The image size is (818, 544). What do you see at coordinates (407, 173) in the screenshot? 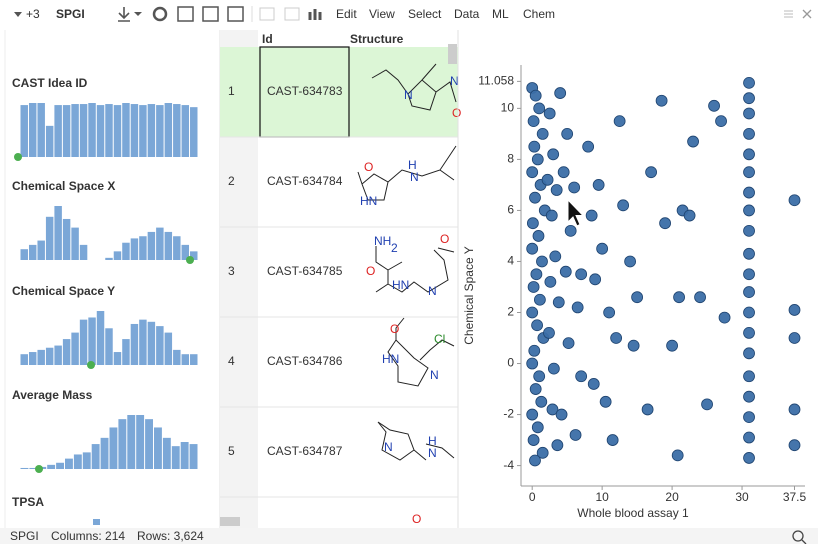
I see `molecule-bond` at bounding box center [407, 173].